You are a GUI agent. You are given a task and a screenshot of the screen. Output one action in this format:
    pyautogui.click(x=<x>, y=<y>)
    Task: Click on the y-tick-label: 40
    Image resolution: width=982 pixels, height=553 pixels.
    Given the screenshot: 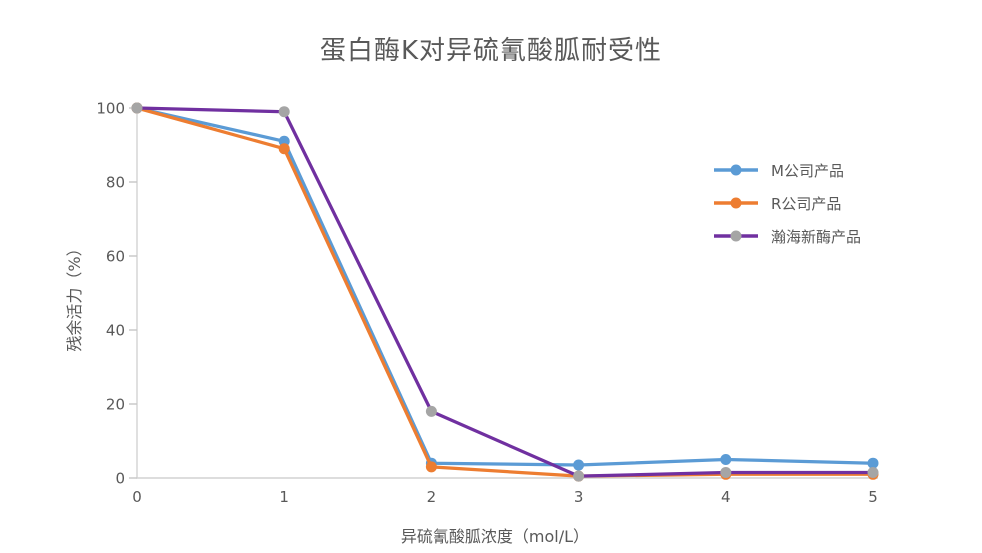 What is the action you would take?
    pyautogui.click(x=115, y=330)
    